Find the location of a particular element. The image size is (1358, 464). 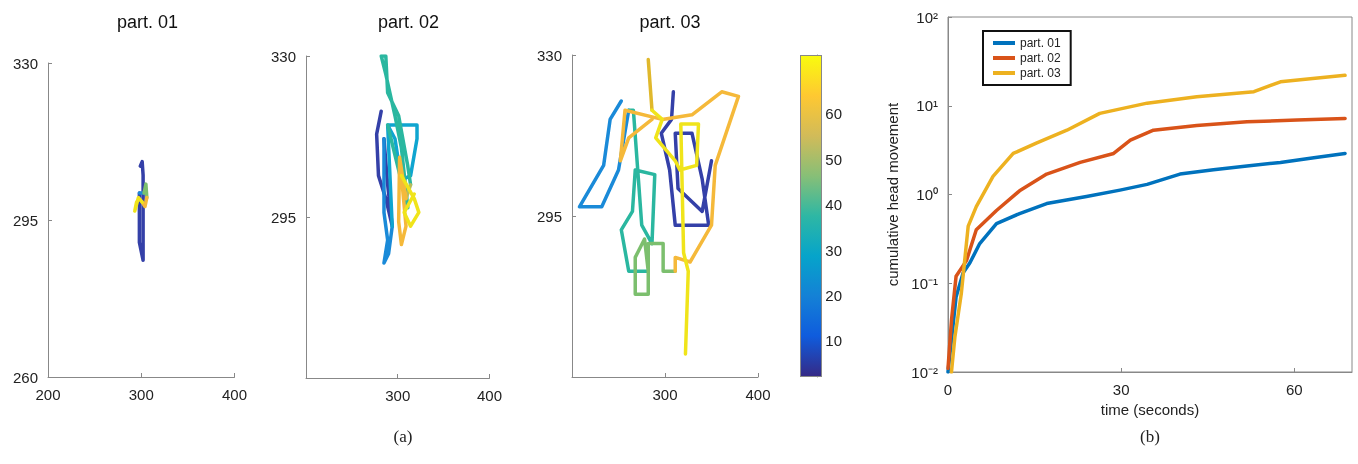

y-tick-label: 10² is located at coordinates (927, 17).